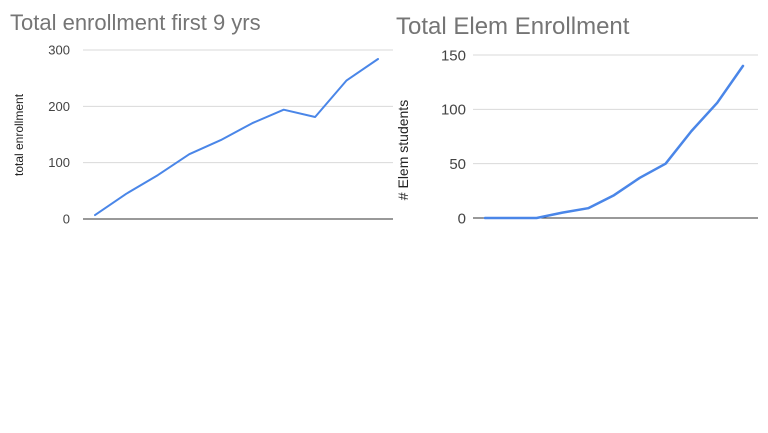 The image size is (768, 433). What do you see at coordinates (453, 55) in the screenshot?
I see `y-tick-label: 150` at bounding box center [453, 55].